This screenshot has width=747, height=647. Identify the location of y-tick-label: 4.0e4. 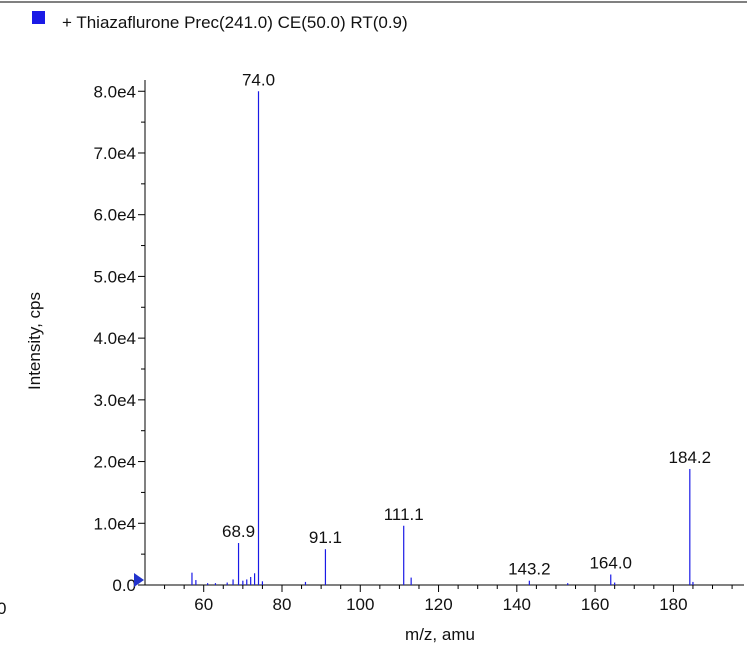
(114, 338).